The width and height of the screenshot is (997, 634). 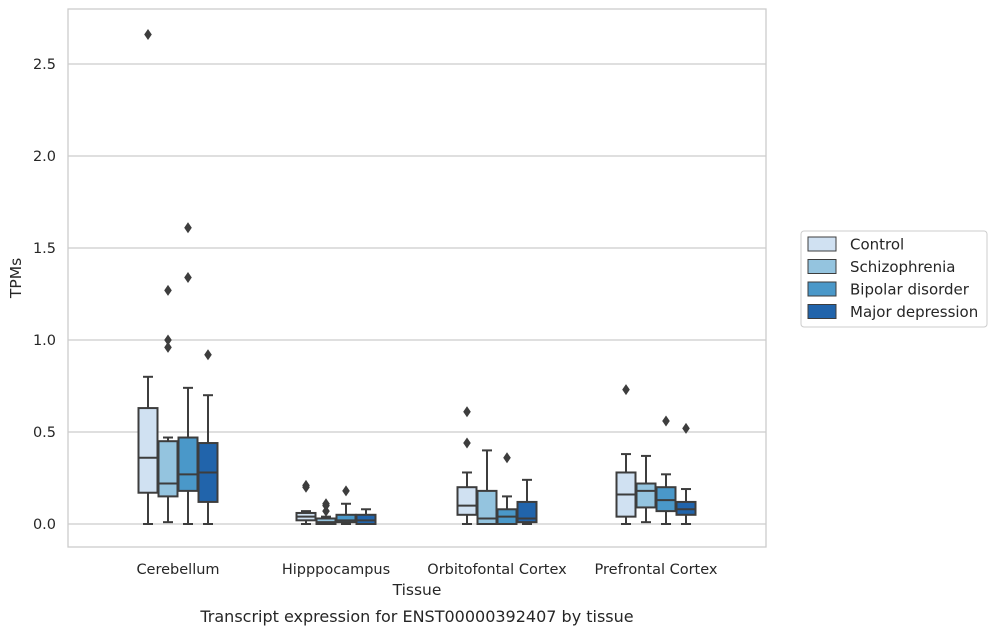 What do you see at coordinates (656, 570) in the screenshot?
I see `x-tick-label: Prefrontal Cortex` at bounding box center [656, 570].